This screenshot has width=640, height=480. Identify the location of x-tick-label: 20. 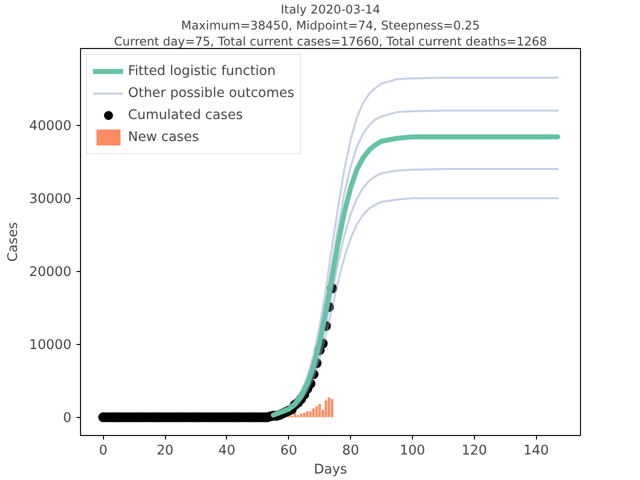
(165, 451).